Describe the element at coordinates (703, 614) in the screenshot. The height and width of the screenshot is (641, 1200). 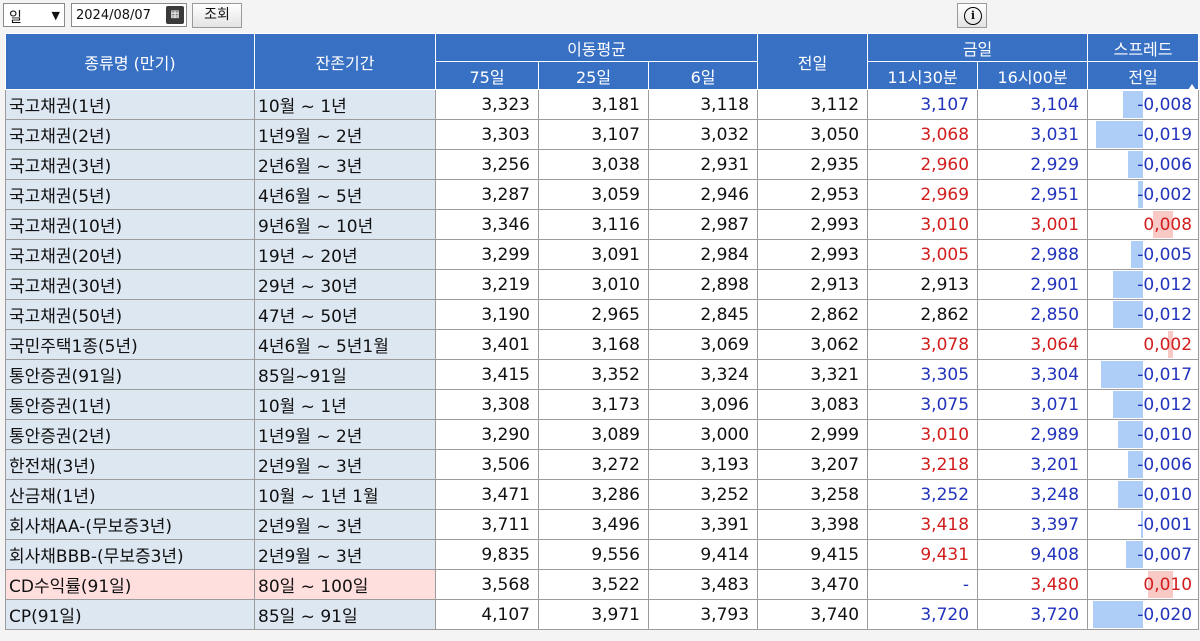
I see `row-ma6: 3,793` at that location.